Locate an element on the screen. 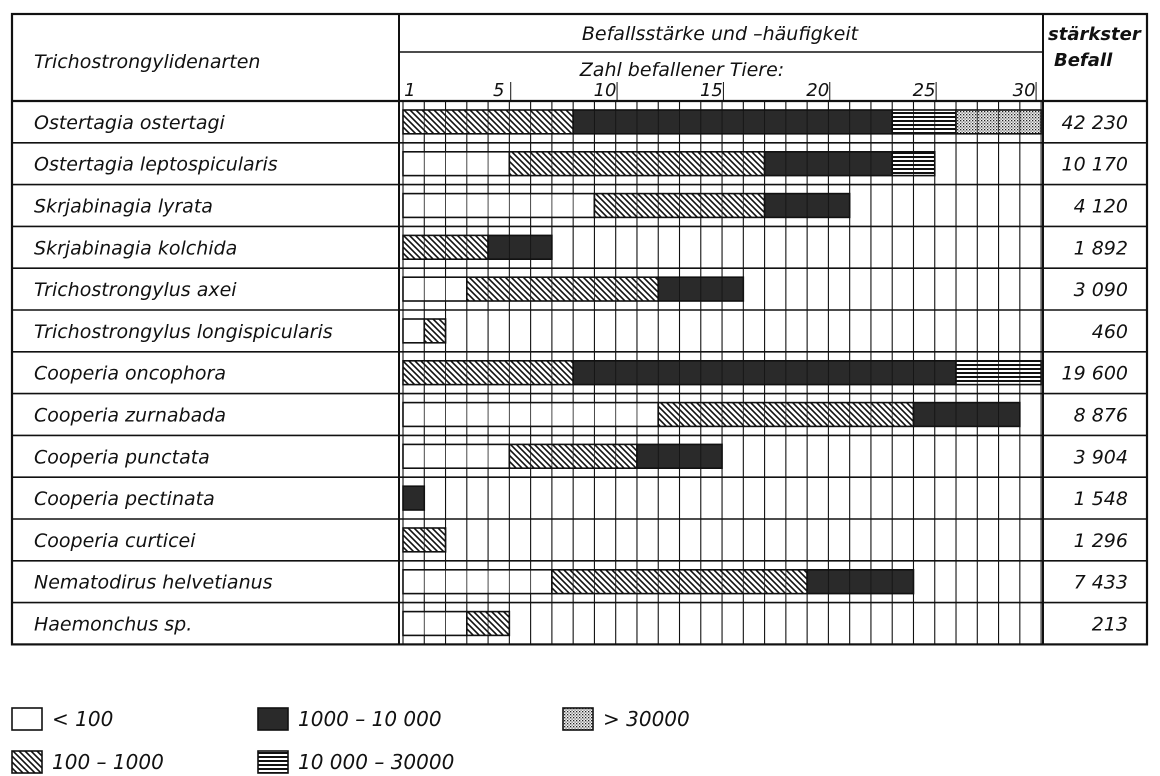 The height and width of the screenshot is (776, 1160). max-column-header-line1: stärkster is located at coordinates (1095, 34).